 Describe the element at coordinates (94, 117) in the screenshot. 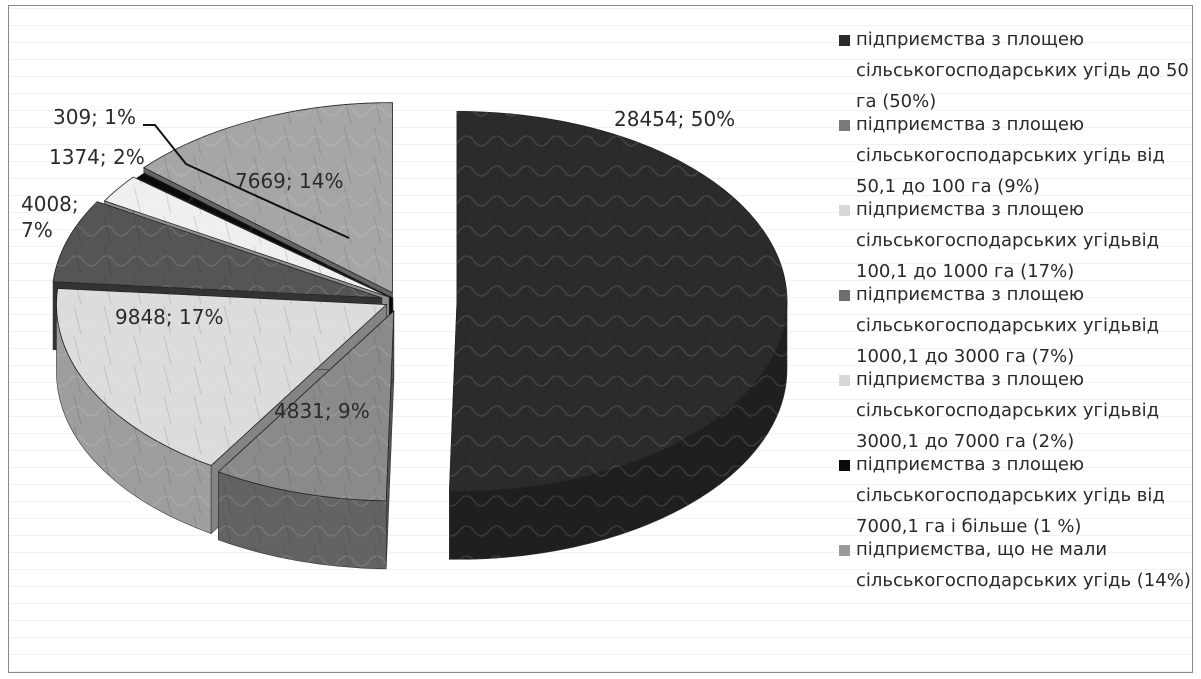

I see `data-label-5: 309; 1%` at that location.